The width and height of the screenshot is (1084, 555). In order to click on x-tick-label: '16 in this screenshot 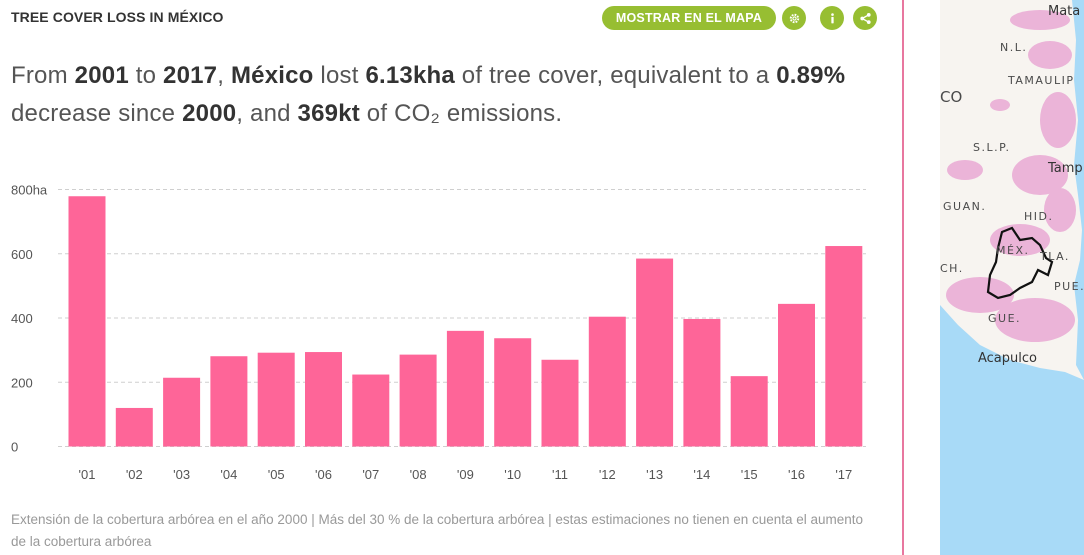, I will do `click(796, 474)`.